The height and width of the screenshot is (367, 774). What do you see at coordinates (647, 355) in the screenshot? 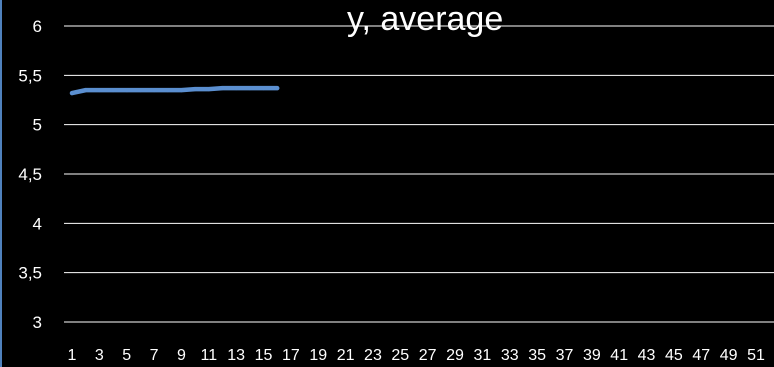
I see `x-tick-label: 43` at bounding box center [647, 355].